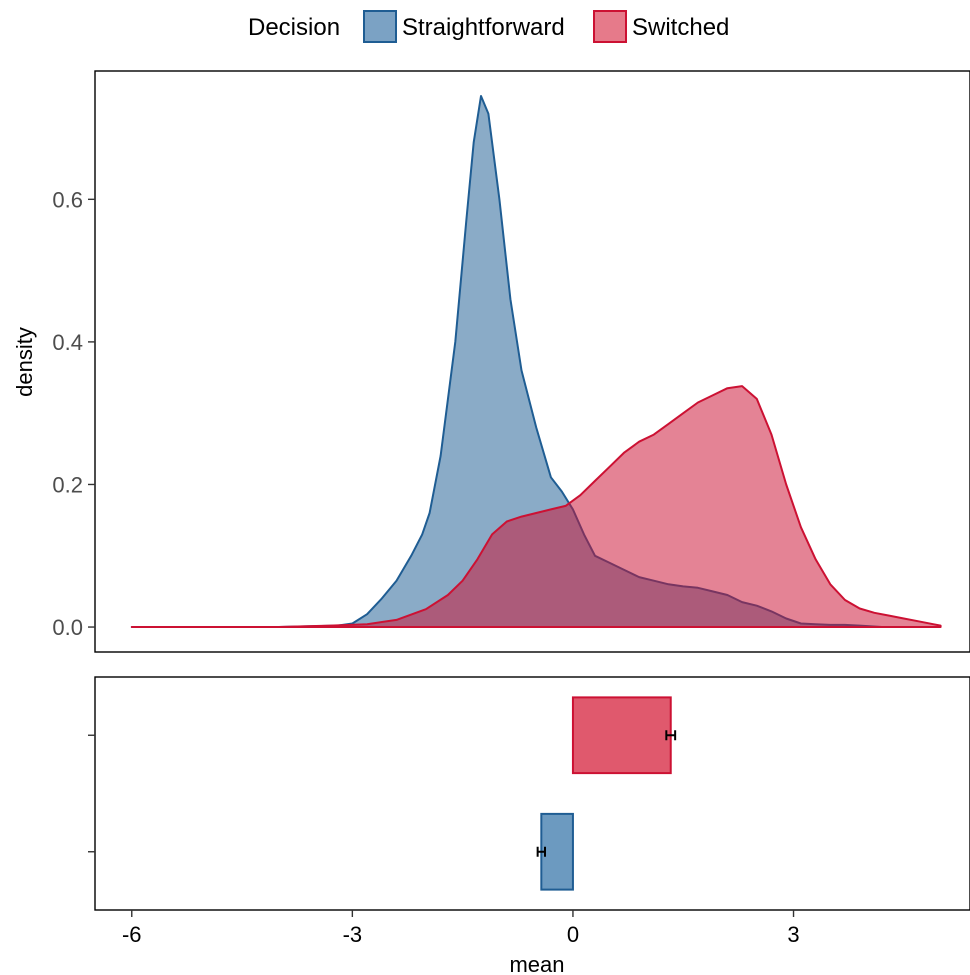 This screenshot has height=975, width=970. What do you see at coordinates (67, 199) in the screenshot?
I see `y-tick-label: 0.6` at bounding box center [67, 199].